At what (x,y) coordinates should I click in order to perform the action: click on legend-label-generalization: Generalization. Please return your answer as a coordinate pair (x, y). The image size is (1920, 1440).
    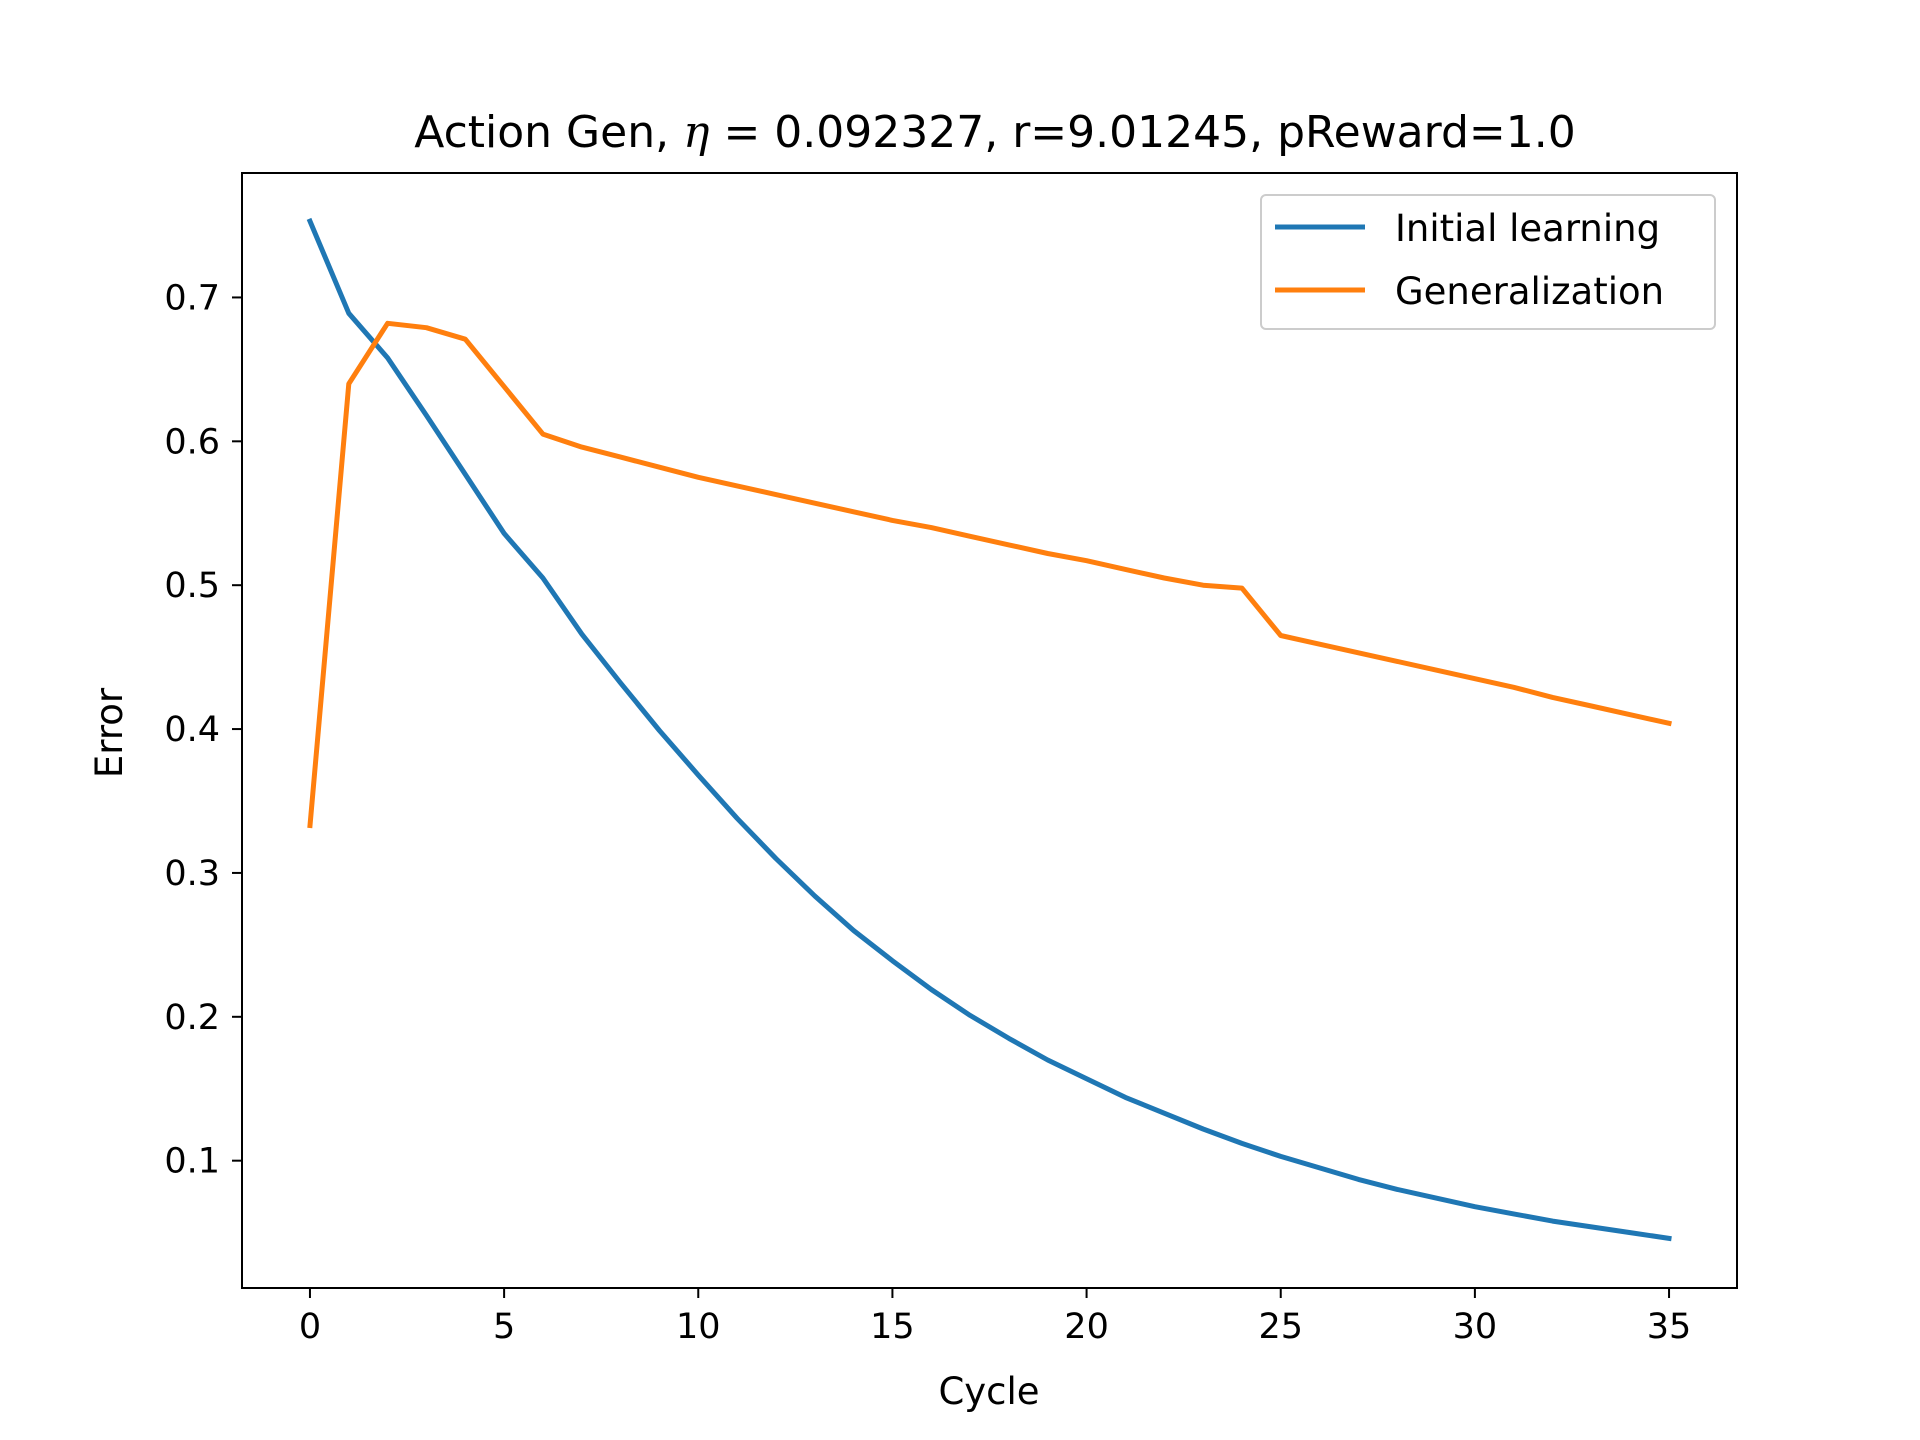
    Looking at the image, I should click on (1529, 291).